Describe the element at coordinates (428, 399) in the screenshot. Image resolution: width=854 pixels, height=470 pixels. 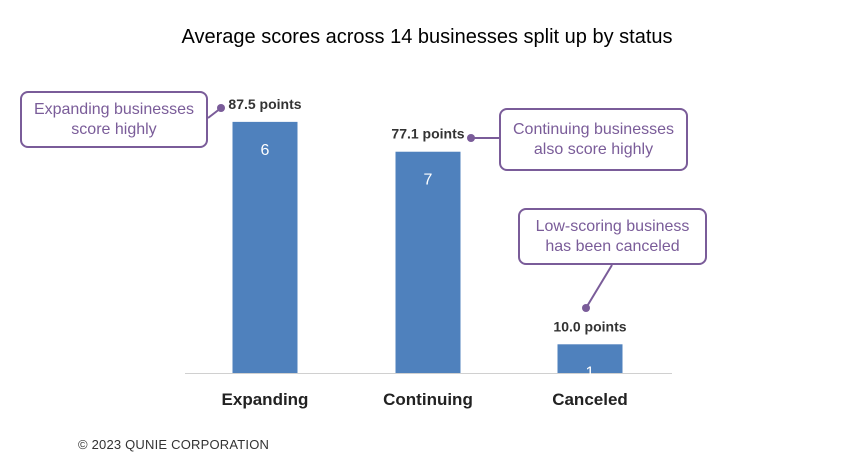
I see `category-label-continuing: Continuing` at that location.